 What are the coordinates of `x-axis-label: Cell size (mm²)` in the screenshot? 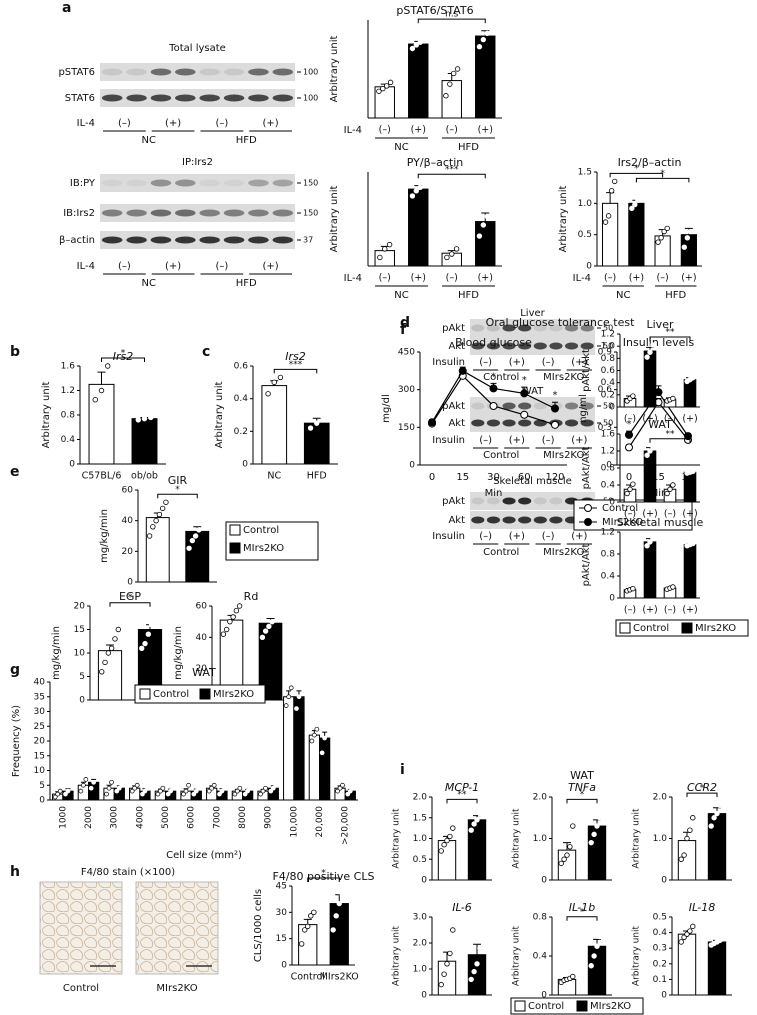 It's located at (204, 855).